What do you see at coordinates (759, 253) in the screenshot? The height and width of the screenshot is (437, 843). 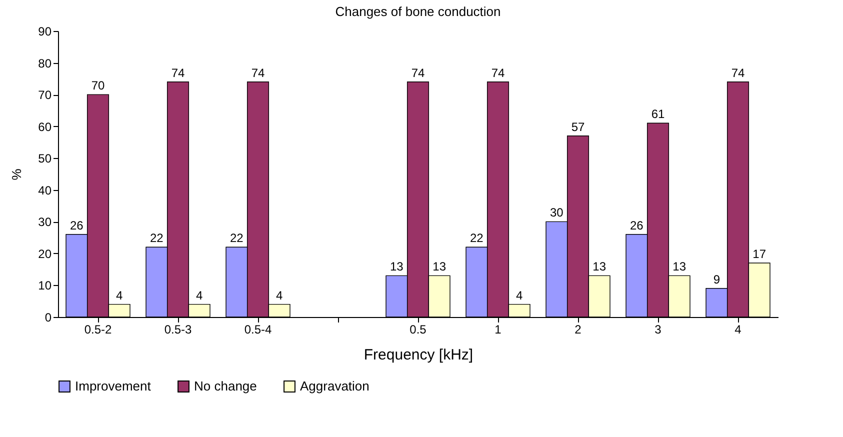 I see `data-label: 17` at bounding box center [759, 253].